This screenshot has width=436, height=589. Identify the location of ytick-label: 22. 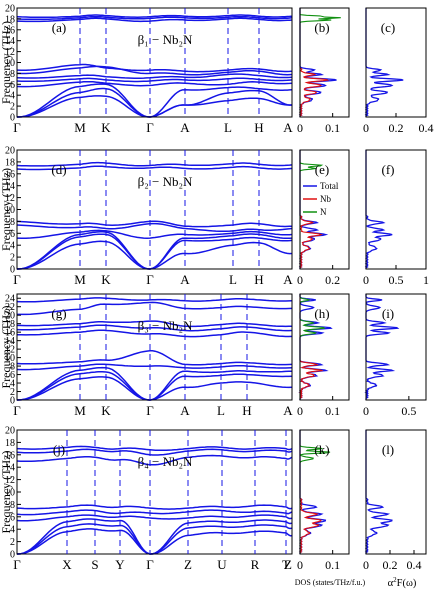
(10, 307).